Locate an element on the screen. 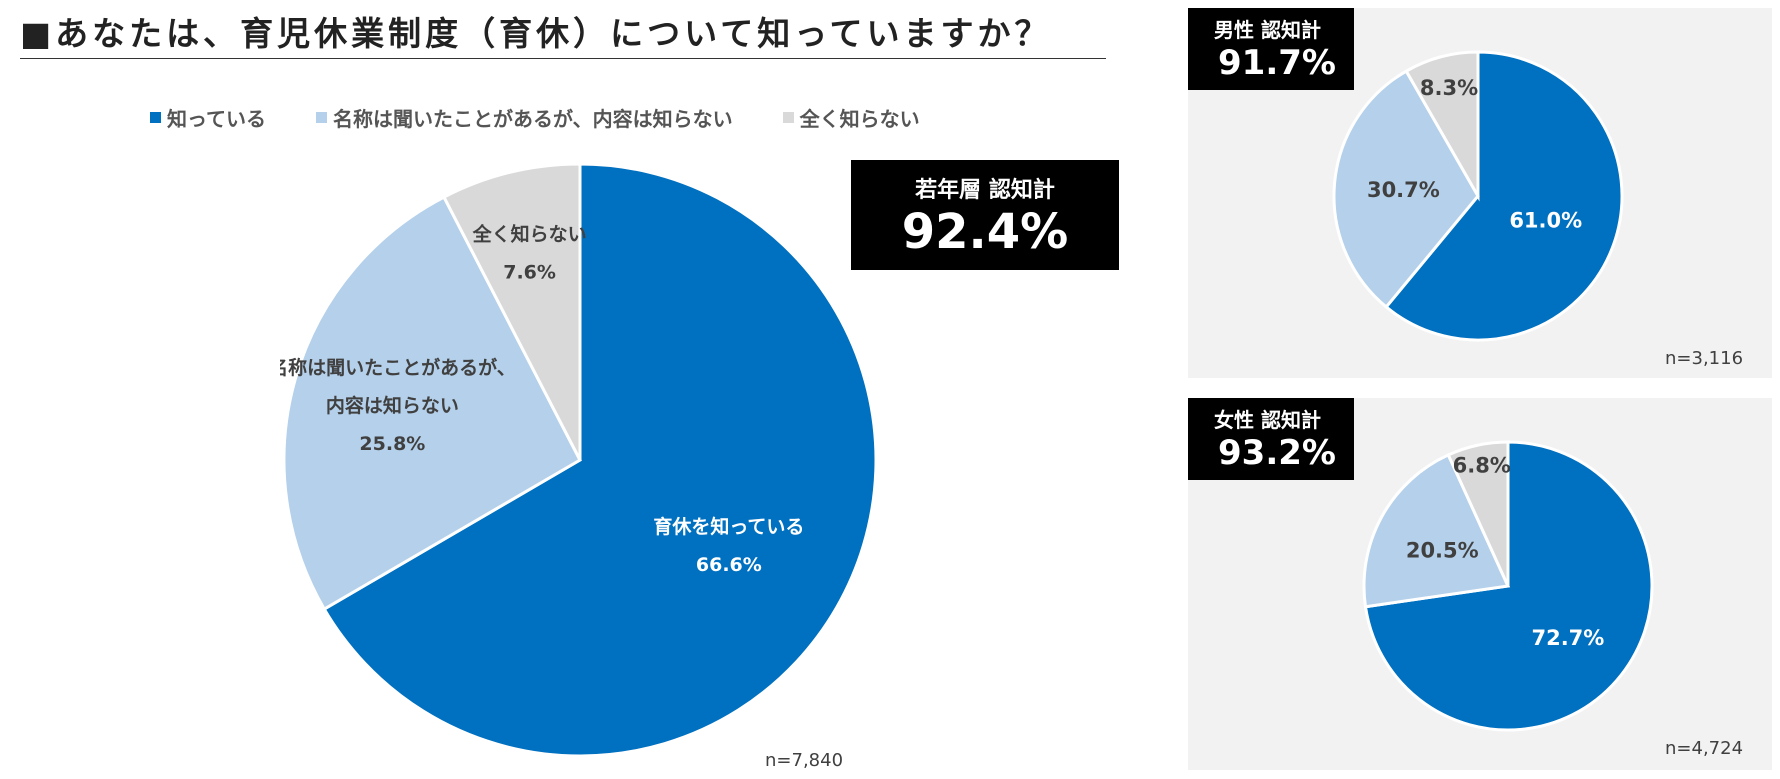  legend: 知っている 名称は聞いたことがあるが、内容は知らない 全く知らない is located at coordinates (535, 117).